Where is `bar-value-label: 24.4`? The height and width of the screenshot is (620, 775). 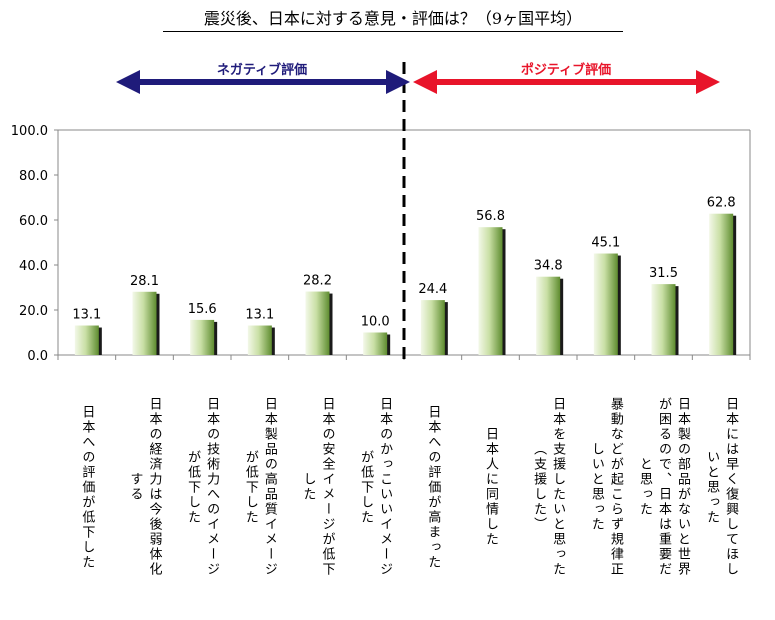
bar-value-label: 24.4 is located at coordinates (432, 289).